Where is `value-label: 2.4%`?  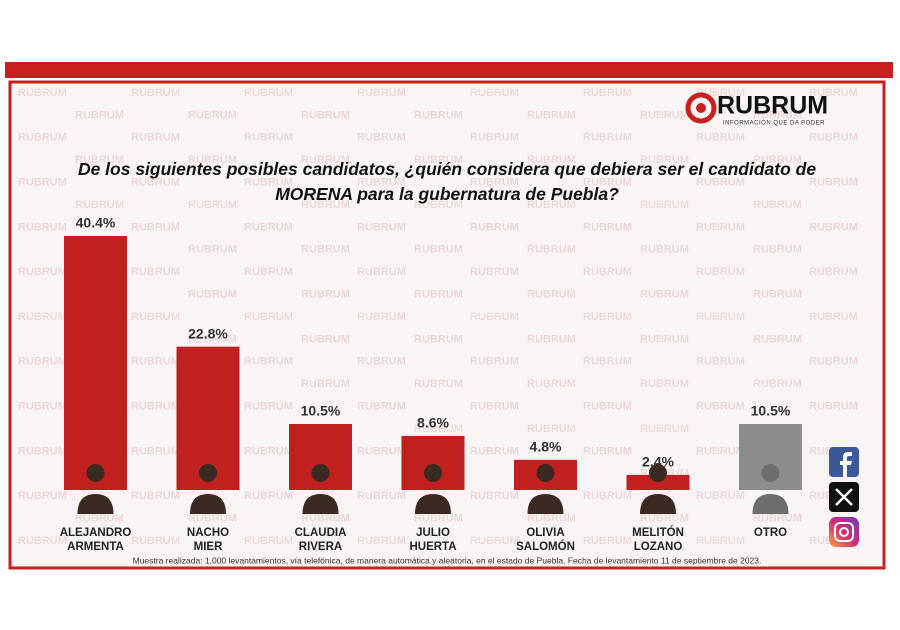
value-label: 2.4% is located at coordinates (658, 462).